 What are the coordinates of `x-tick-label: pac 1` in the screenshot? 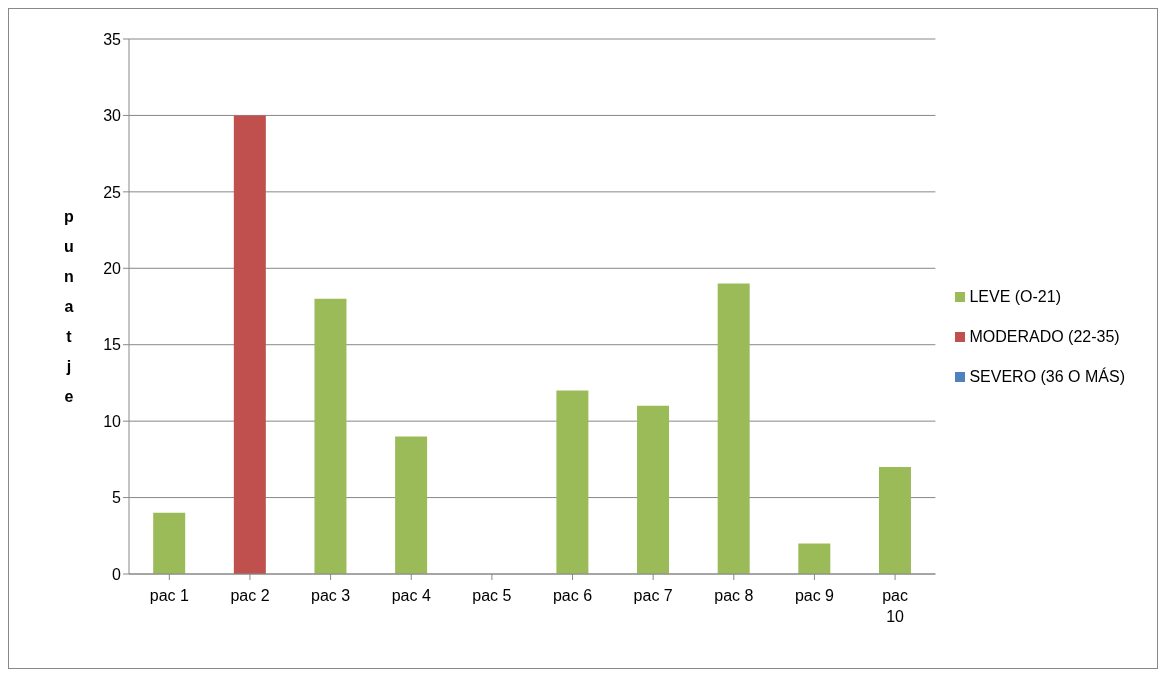 It's located at (169, 596).